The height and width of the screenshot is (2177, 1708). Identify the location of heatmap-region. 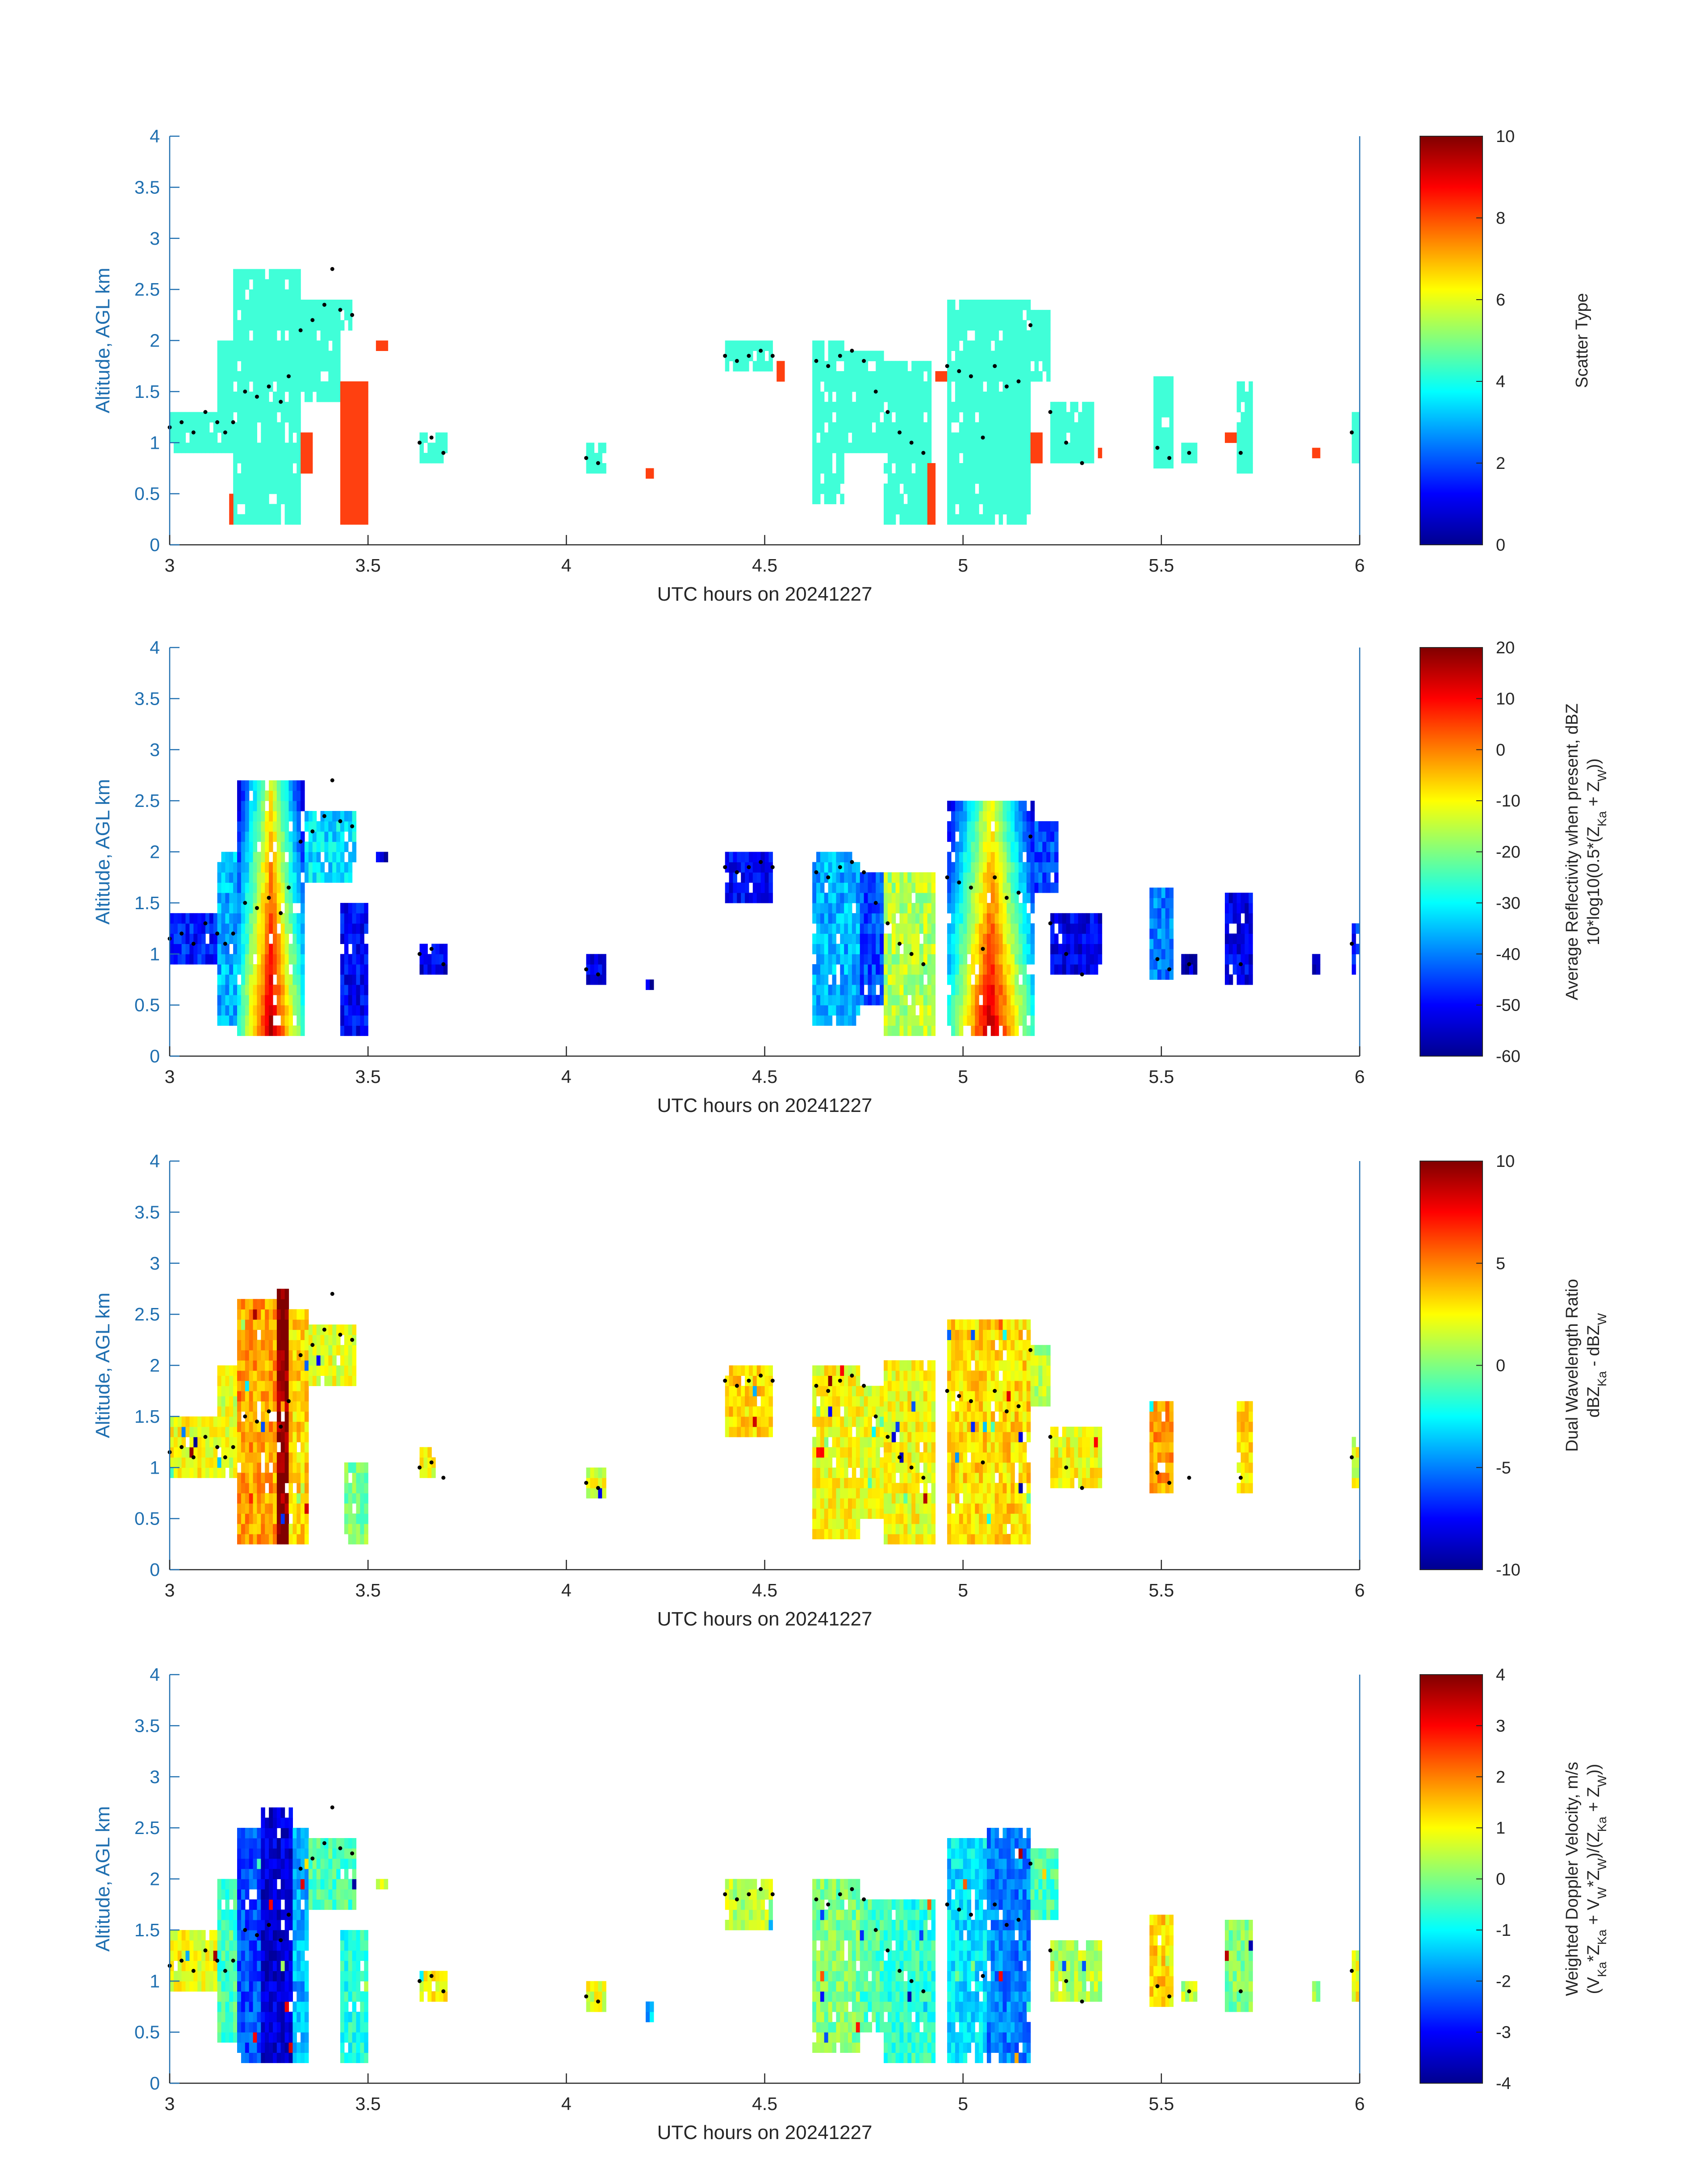
(194, 1447).